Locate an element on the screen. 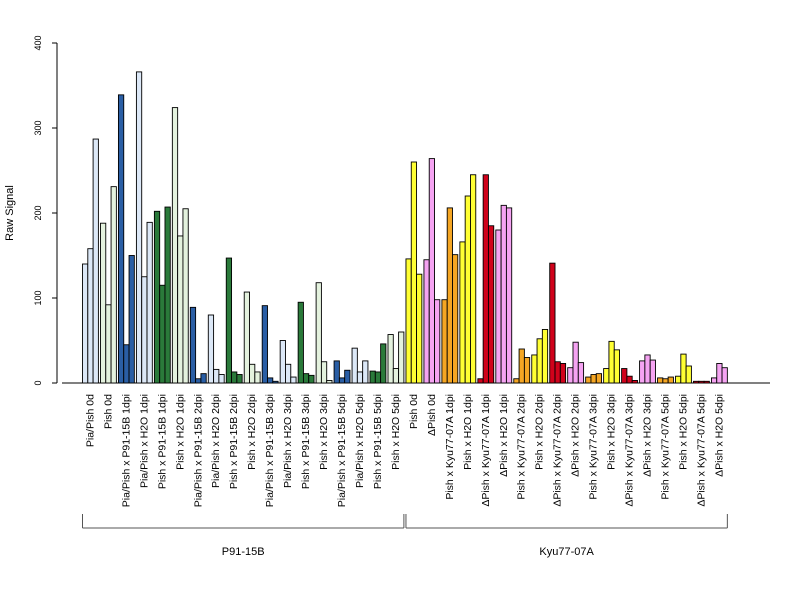 This screenshot has width=800, height=605. x-category-label: ΔPish x H2O 3dpi is located at coordinates (648, 435).